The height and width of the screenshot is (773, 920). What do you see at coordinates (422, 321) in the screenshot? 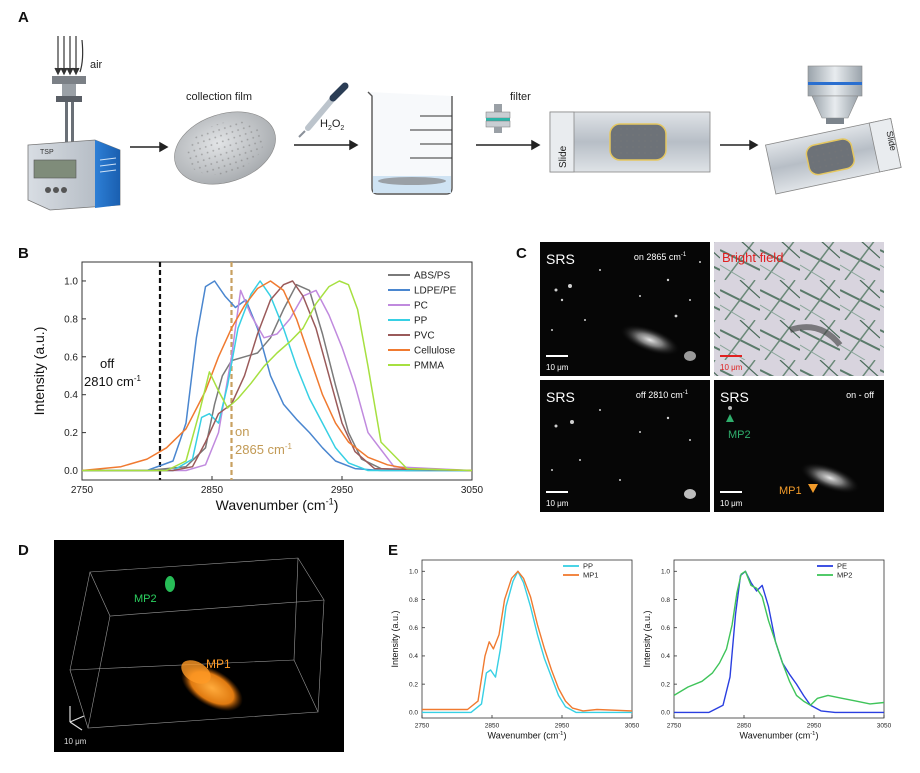
I see `legend: ABS/PS LDPE/PE PC PP PVC Cellulose PMMA` at bounding box center [422, 321].